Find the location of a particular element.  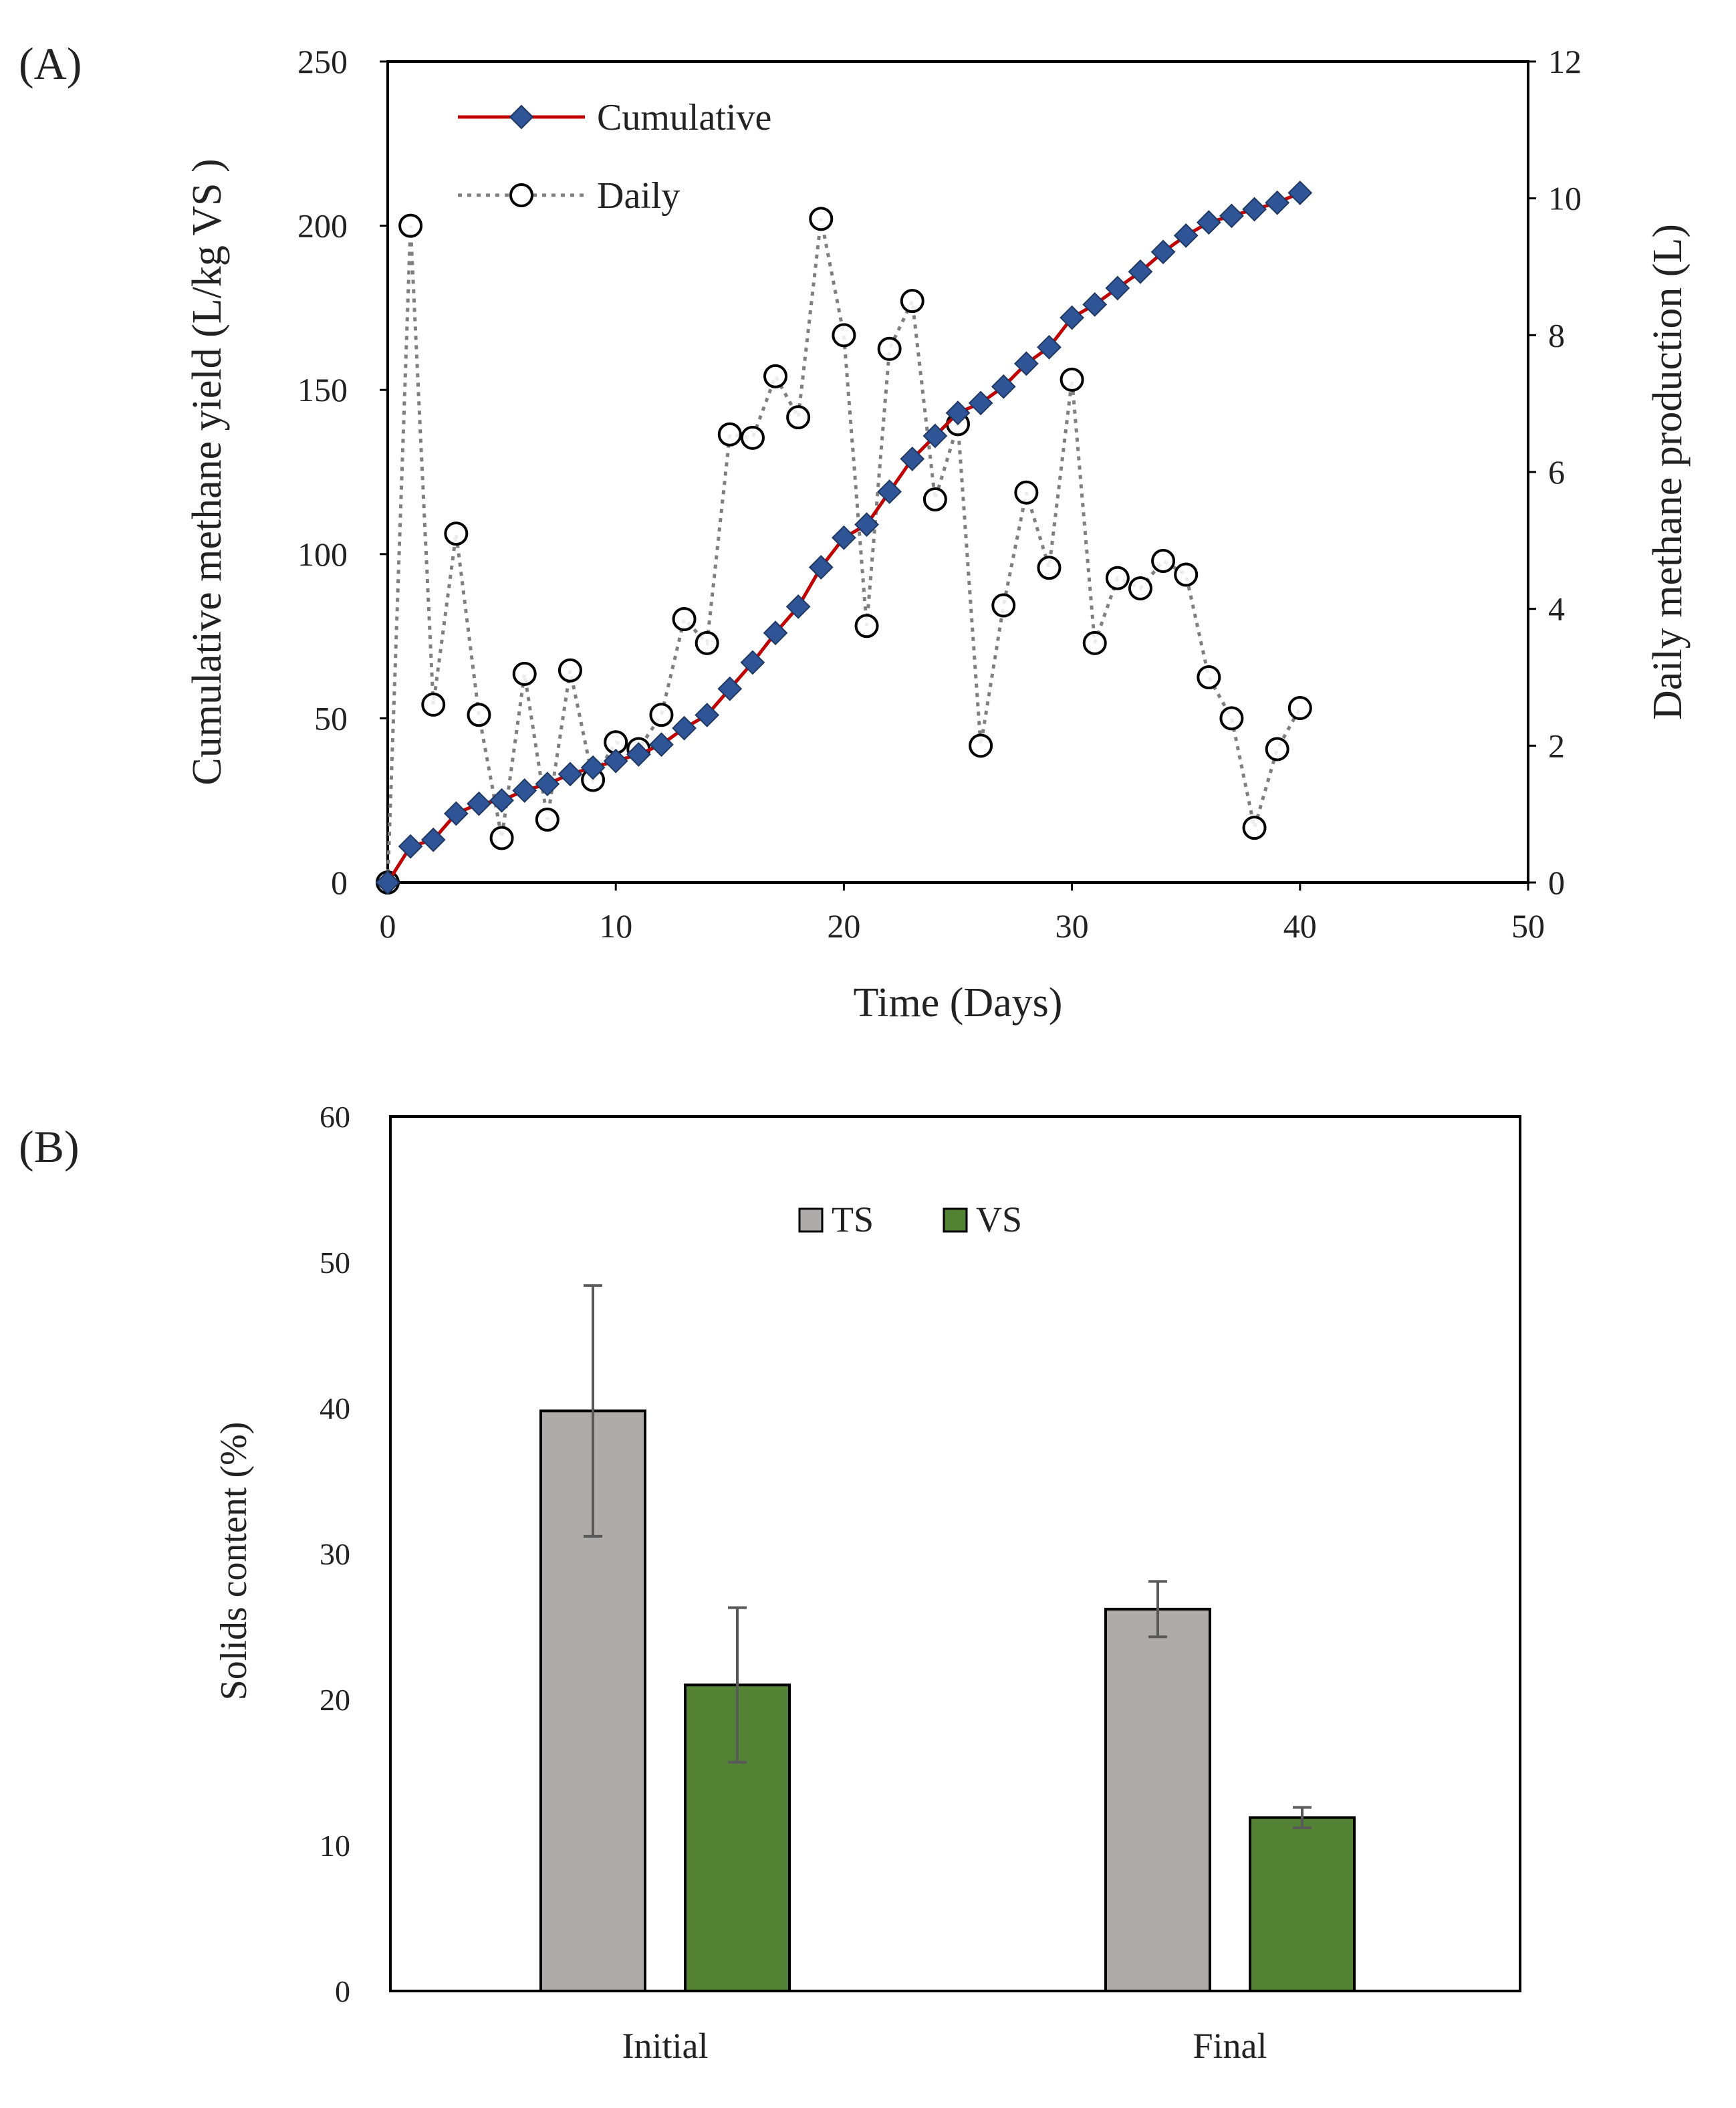

panel-b-y-axis-title: Solids content (%) is located at coordinates (234, 1561).